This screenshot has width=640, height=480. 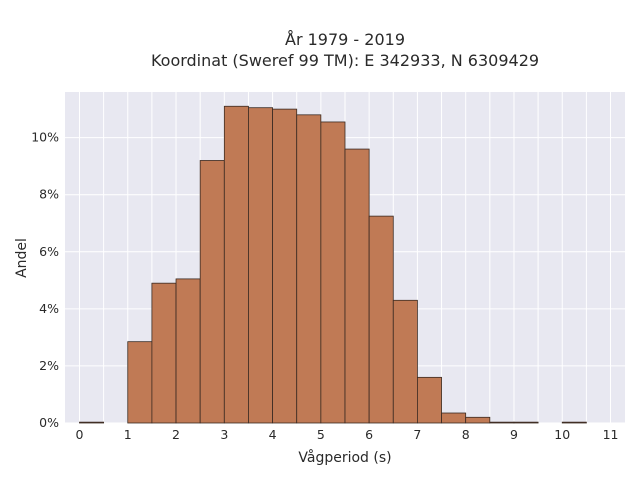 I want to click on y-tick-label: 8%, so click(x=49, y=194).